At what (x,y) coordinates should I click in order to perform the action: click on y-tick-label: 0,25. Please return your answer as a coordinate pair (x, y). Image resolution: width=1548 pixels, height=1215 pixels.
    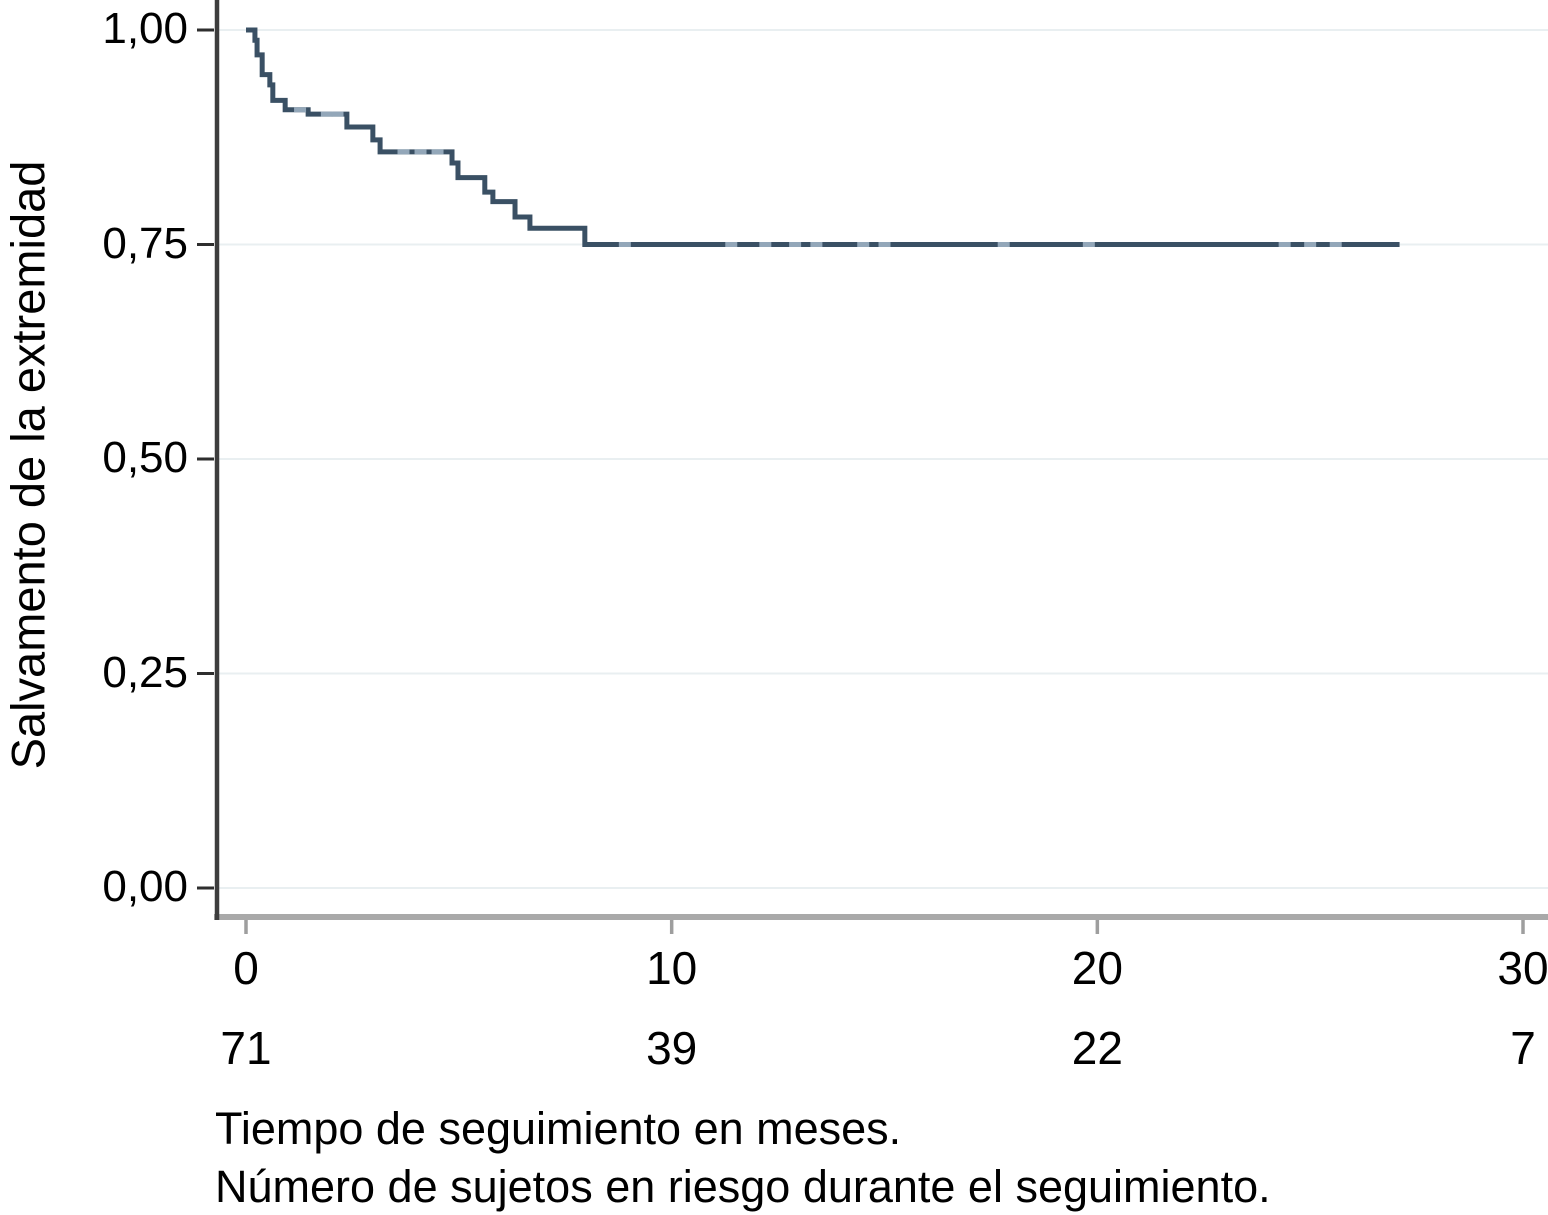
    Looking at the image, I should click on (145, 672).